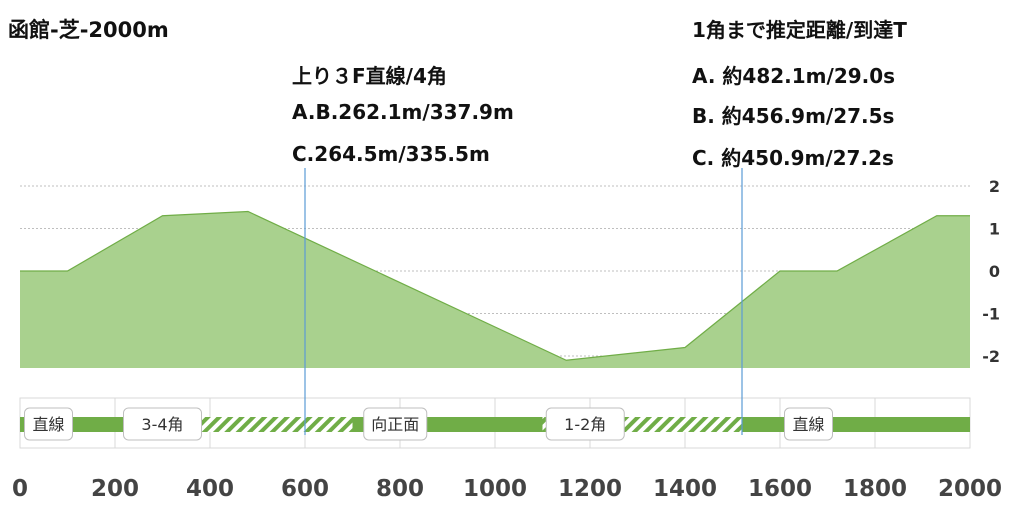  I want to click on y-tick-label: -2, so click(991, 356).